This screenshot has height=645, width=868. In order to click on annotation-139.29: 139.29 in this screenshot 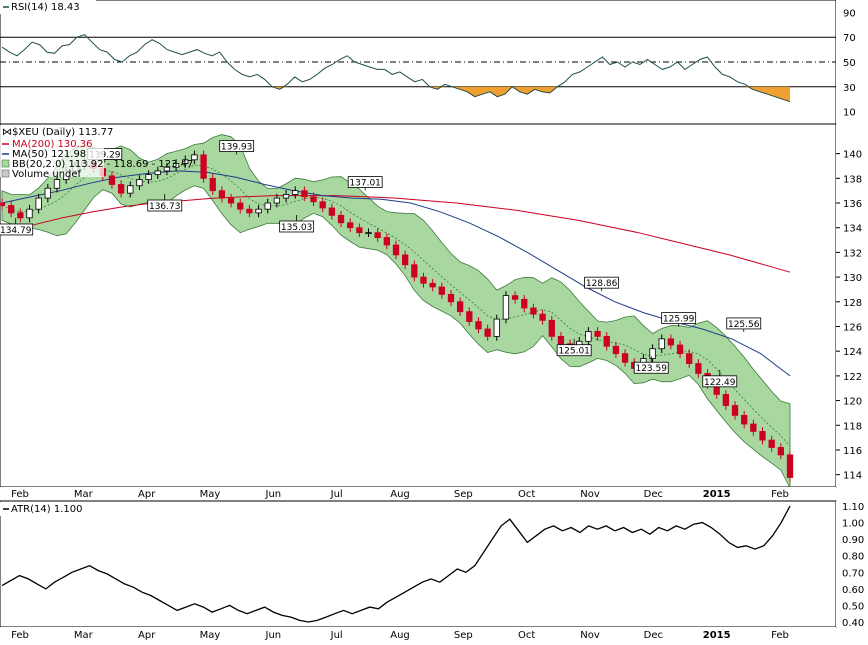, I will do `click(105, 155)`.